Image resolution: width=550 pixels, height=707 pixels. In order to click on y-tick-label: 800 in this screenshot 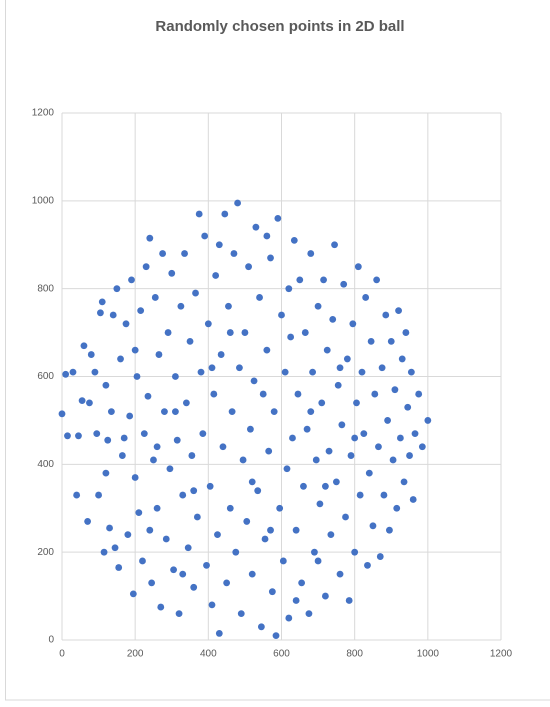, I will do `click(45, 288)`.